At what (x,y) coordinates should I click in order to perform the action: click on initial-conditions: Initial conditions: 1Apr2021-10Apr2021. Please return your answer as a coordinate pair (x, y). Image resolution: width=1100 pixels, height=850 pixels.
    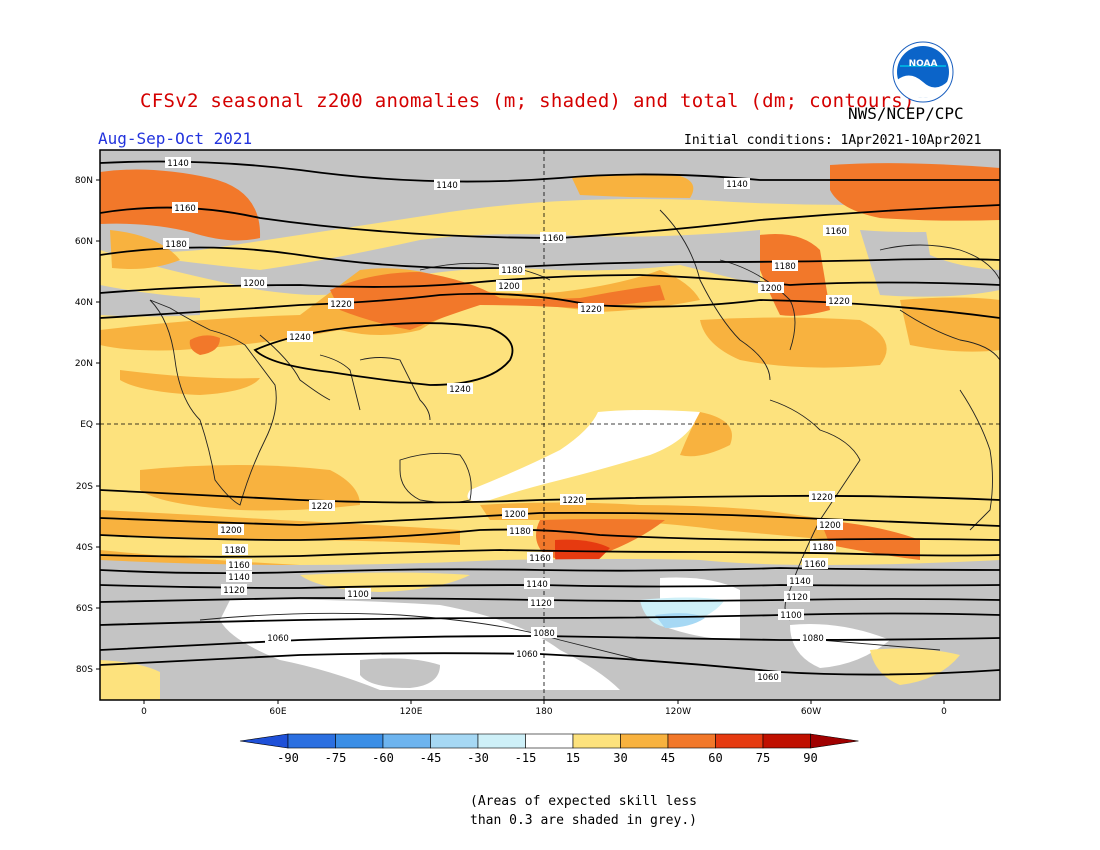
    Looking at the image, I should click on (833, 140).